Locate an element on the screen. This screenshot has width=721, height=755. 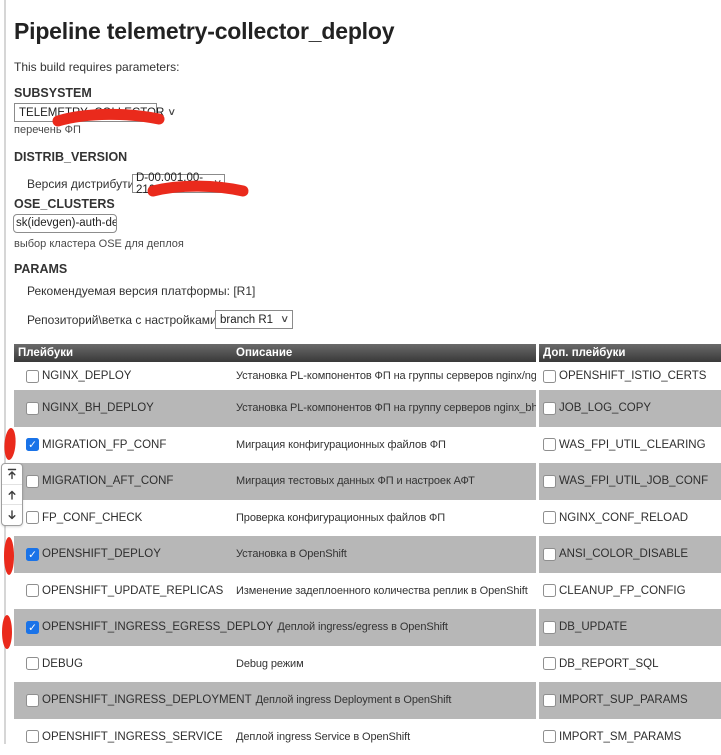
distrib-version-select-value: D-00.001.00-210 is located at coordinates (173, 184).